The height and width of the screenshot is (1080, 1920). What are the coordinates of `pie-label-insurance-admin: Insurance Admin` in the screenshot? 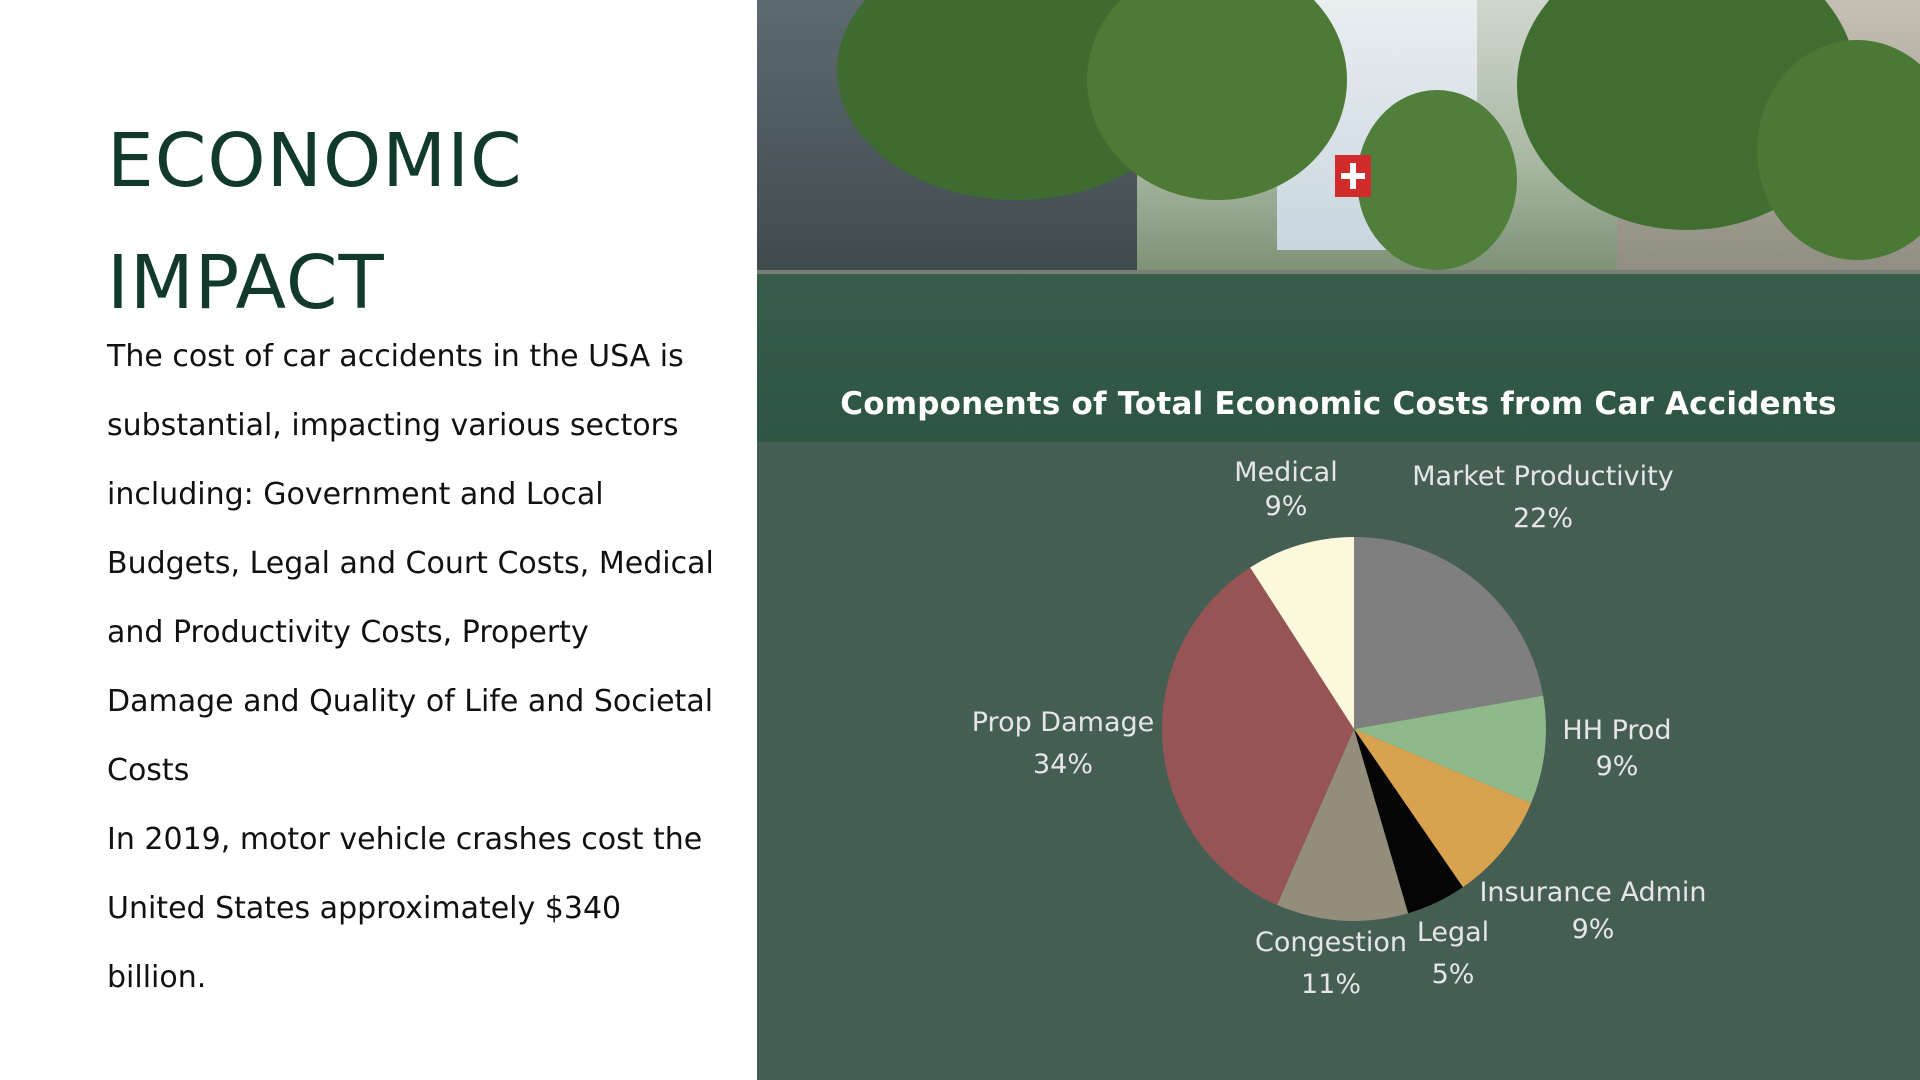 It's located at (1593, 892).